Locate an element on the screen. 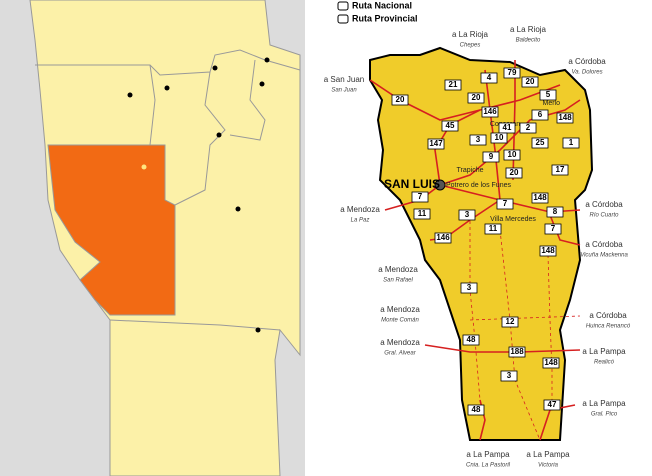  route-number: 25 is located at coordinates (540, 142).